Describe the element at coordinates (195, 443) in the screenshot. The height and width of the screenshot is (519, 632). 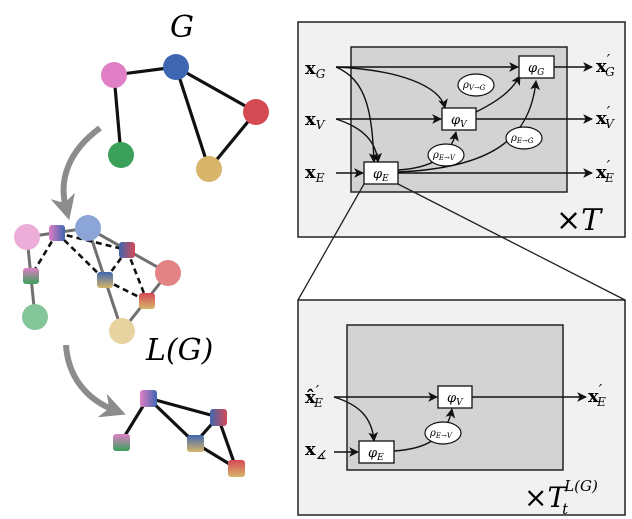
I see `lg-node-blue-yellow` at that location.